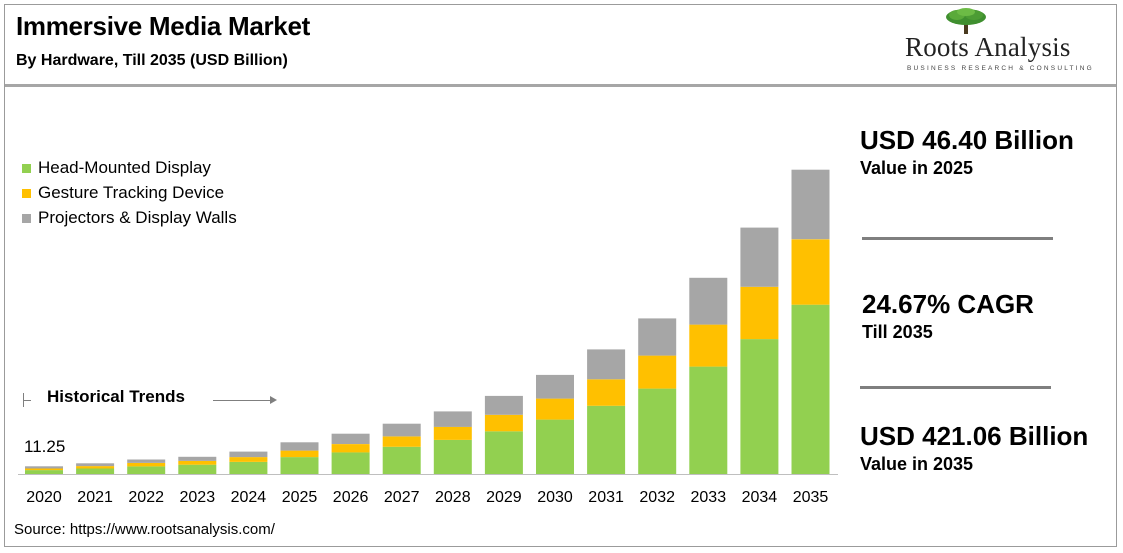 The width and height of the screenshot is (1123, 553). Describe the element at coordinates (759, 406) in the screenshot. I see `bar-segment-2034-head-mounted` at that location.